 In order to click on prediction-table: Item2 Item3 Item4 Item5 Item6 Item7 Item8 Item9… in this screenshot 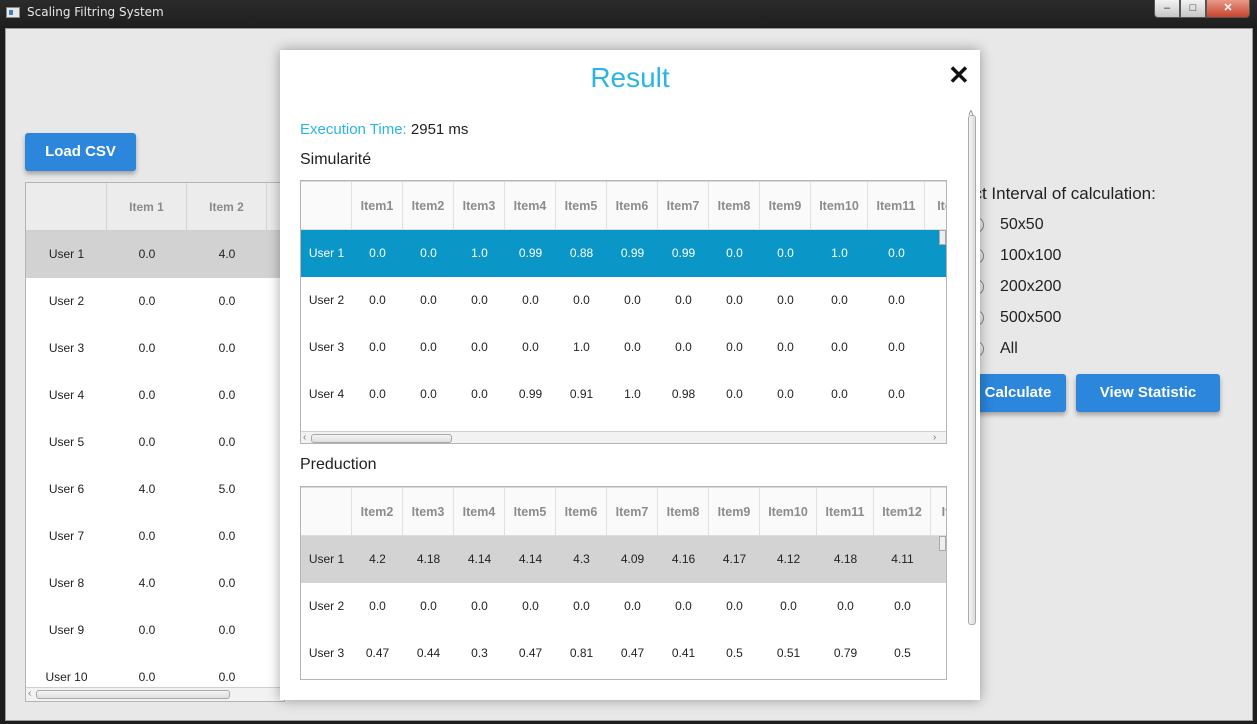, I will do `click(623, 583)`.